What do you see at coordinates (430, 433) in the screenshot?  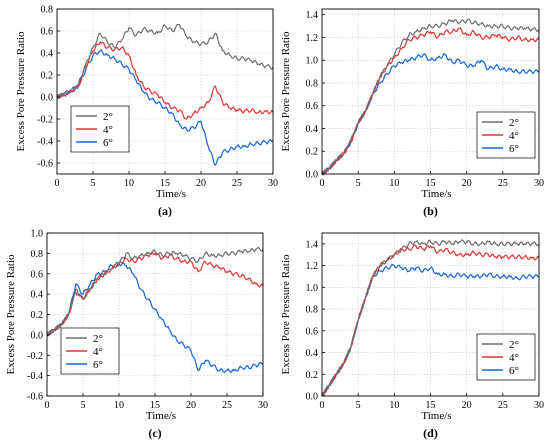 I see `panel-label: (d)` at bounding box center [430, 433].